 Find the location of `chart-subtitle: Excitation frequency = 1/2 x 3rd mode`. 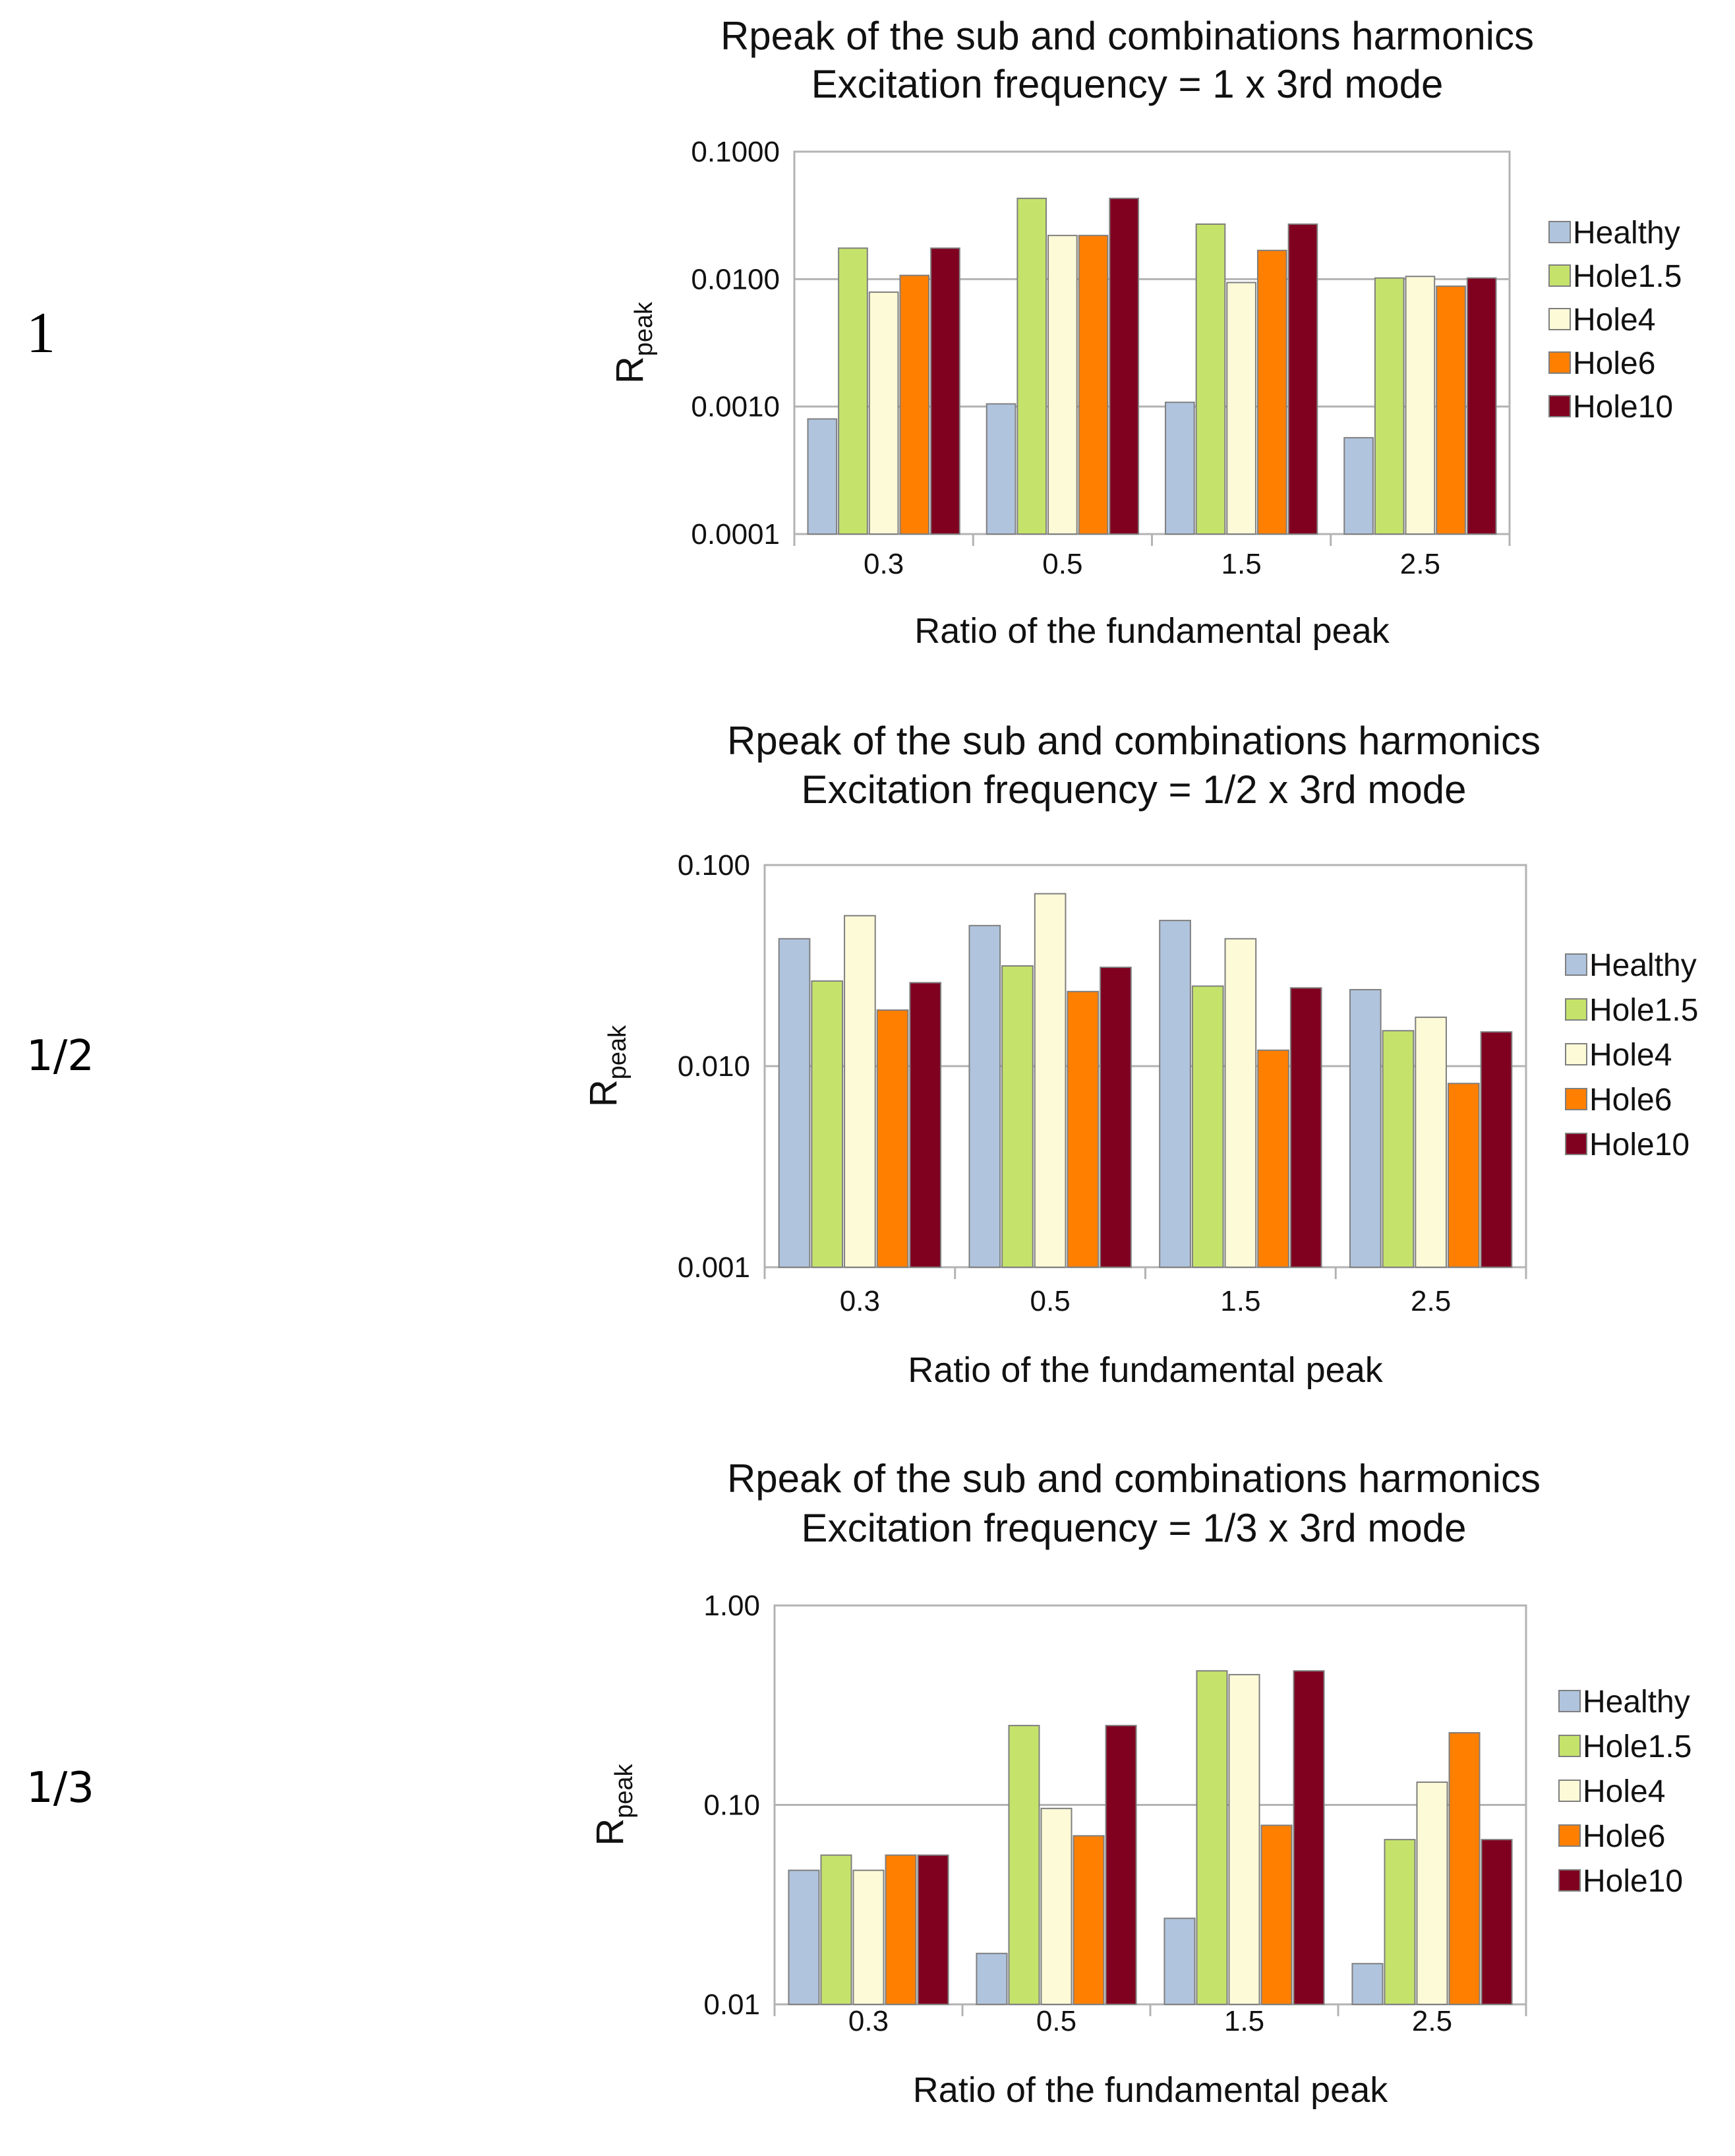

chart-subtitle: Excitation frequency = 1/2 x 3rd mode is located at coordinates (1134, 789).